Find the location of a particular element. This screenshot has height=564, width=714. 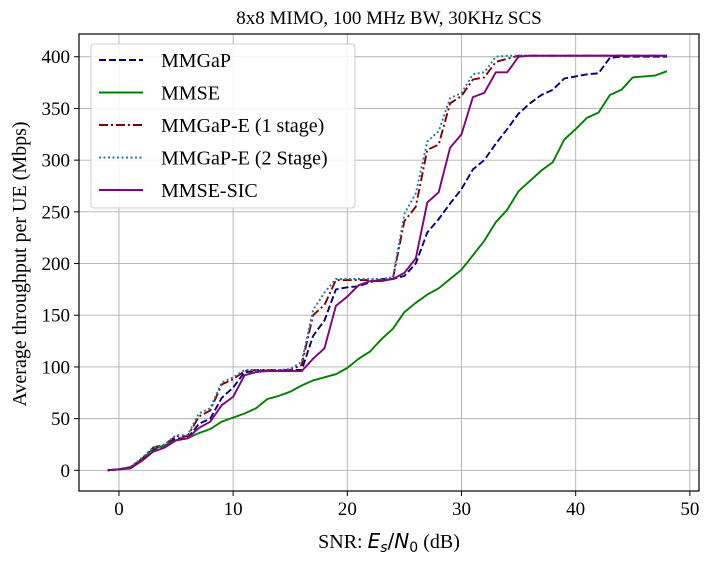

y-tick-label: 350 is located at coordinates (56, 109).